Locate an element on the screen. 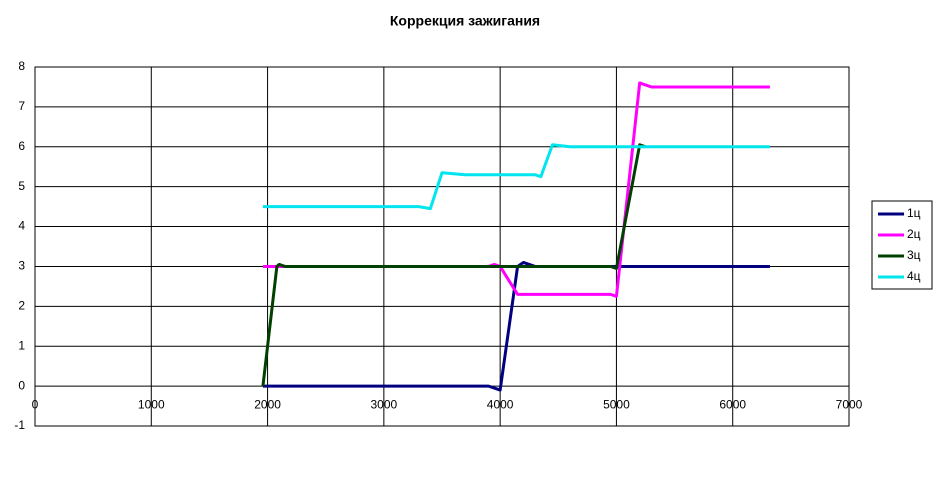 The width and height of the screenshot is (947, 481). chart-title: Коррекция зажигания is located at coordinates (465, 21).